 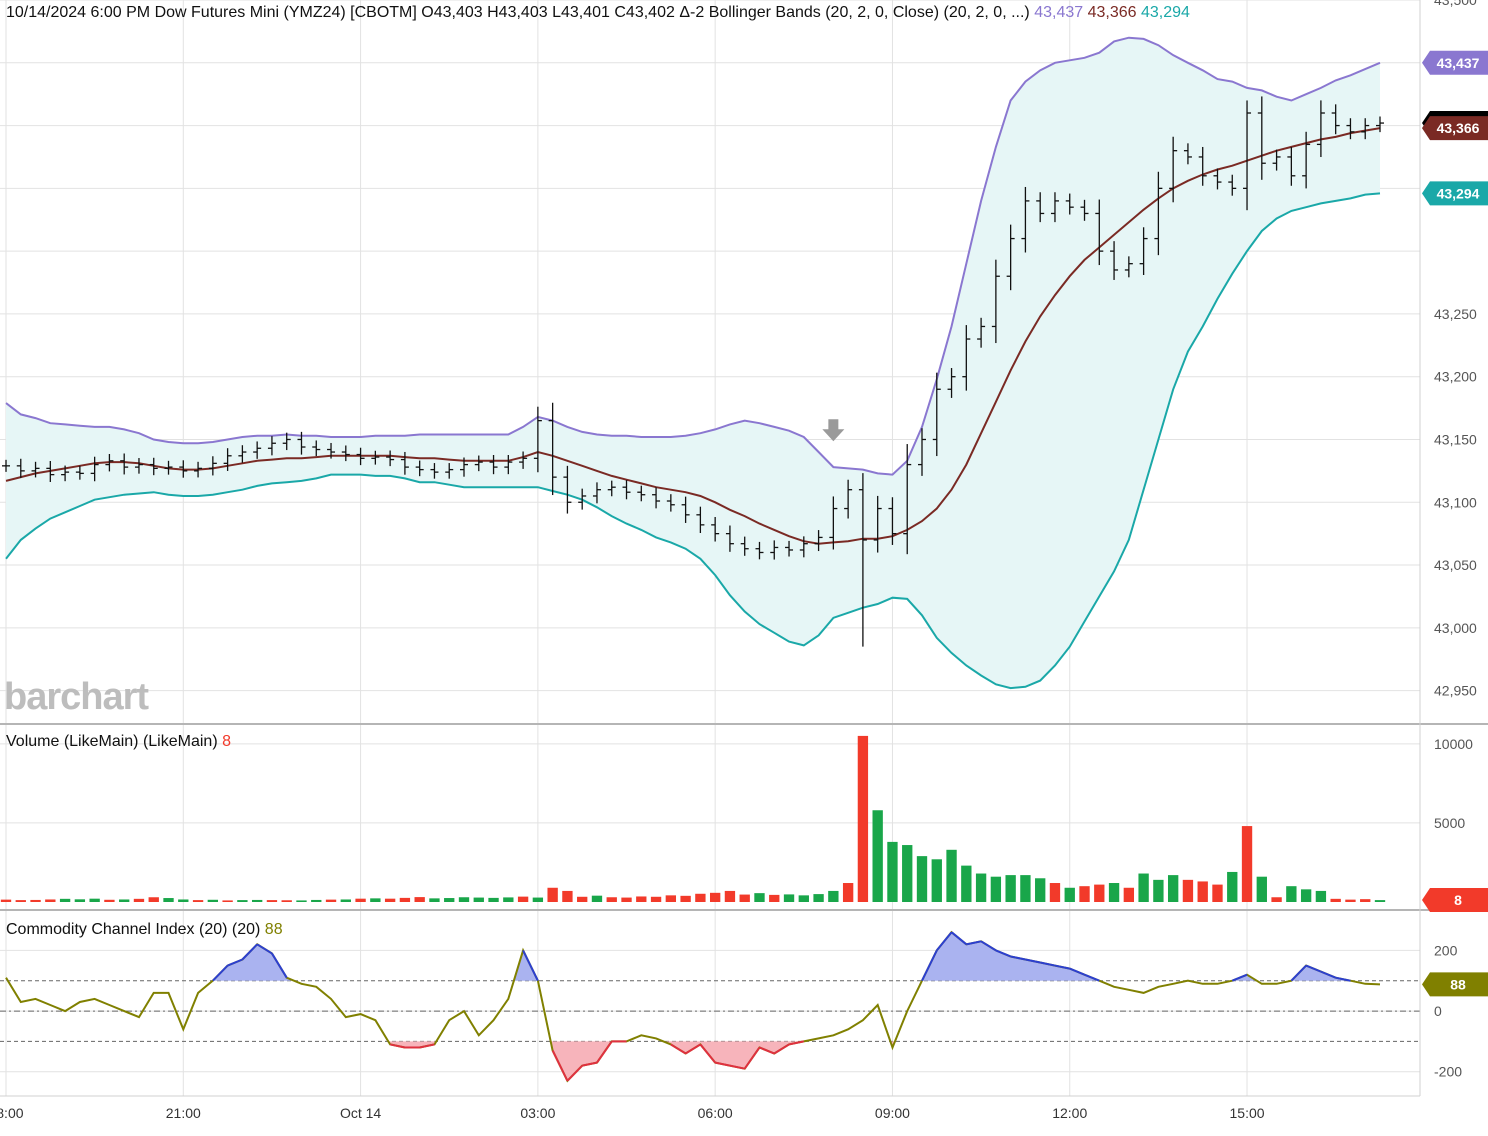 I want to click on cci-panel, so click(x=710, y=1006).